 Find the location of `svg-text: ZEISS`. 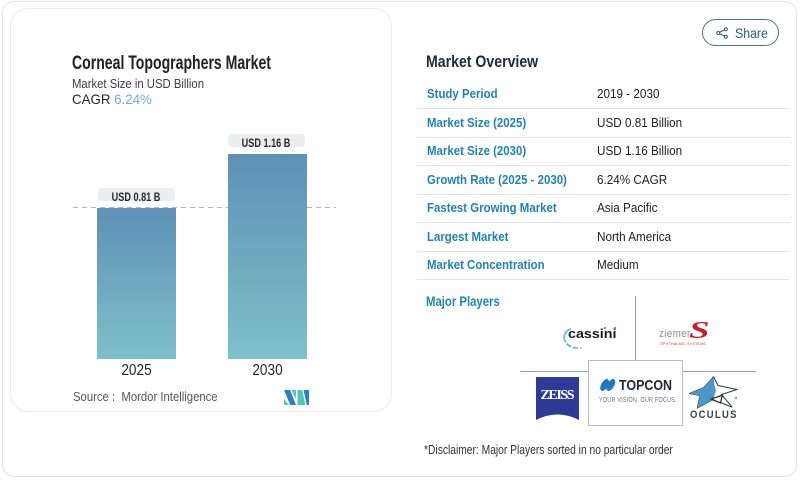

svg-text: ZEISS is located at coordinates (558, 395).